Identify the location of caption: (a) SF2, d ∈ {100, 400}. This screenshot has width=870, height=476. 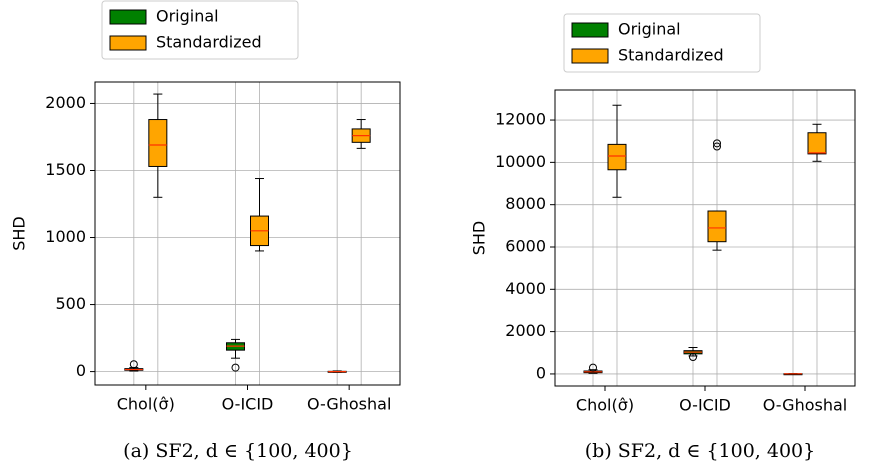
(238, 451).